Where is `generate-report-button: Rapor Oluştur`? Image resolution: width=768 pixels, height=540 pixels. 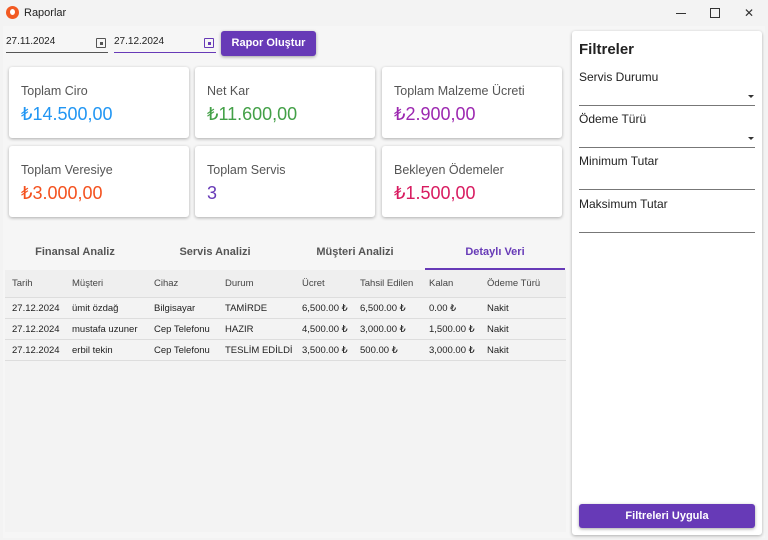 generate-report-button: Rapor Oluştur is located at coordinates (268, 43).